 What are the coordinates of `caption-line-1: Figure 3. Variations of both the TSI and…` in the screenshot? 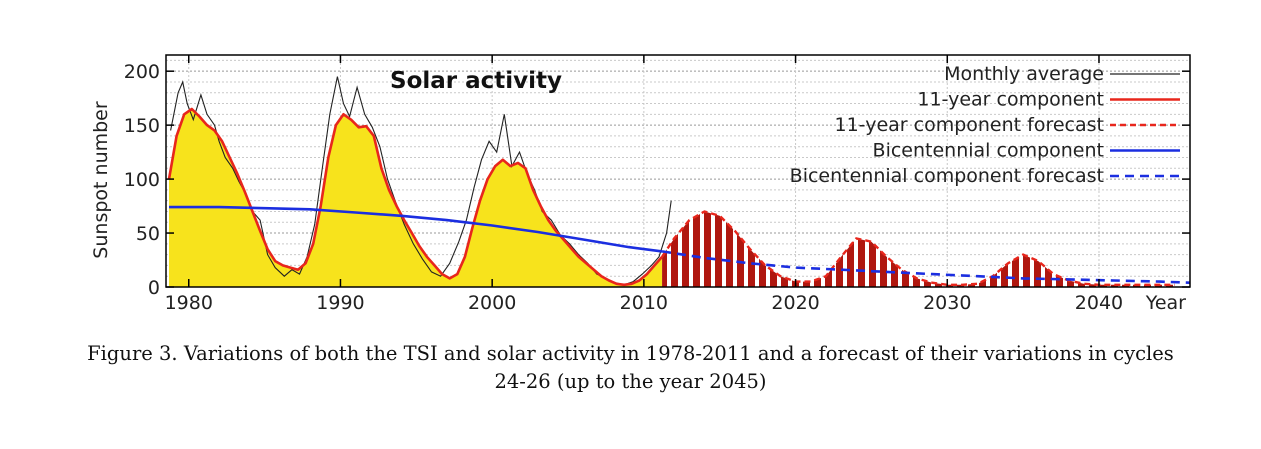 It's located at (630, 353).